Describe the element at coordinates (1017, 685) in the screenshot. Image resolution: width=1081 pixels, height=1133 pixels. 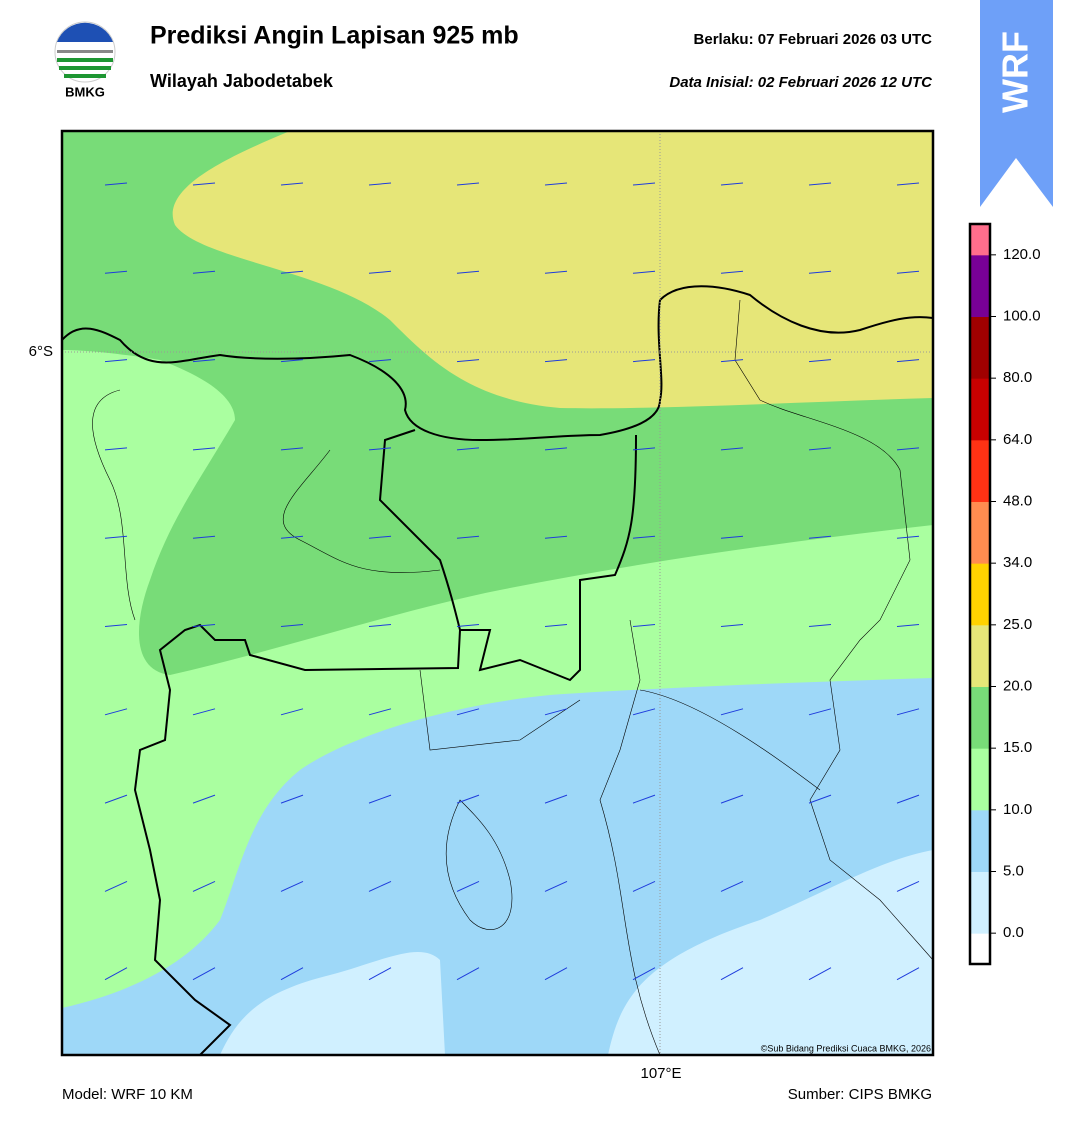
I see `colorbar-label: 20.0` at that location.